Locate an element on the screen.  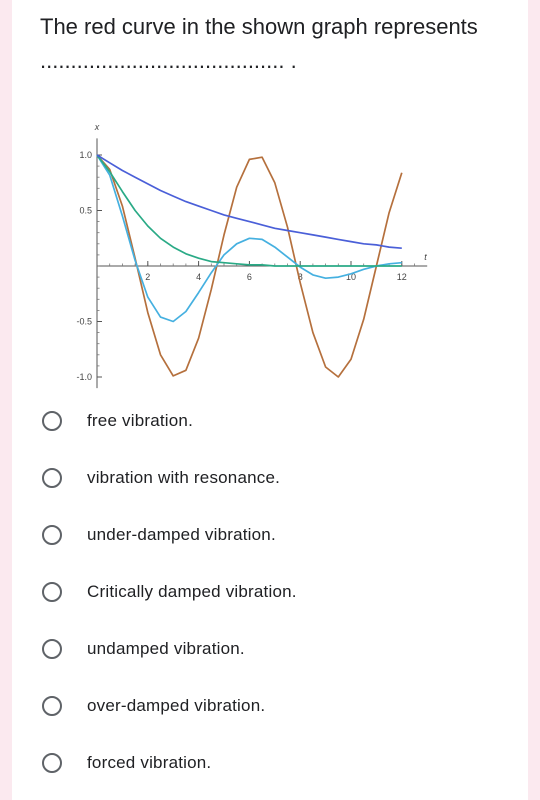
option-vibration-with-resonance: vibration with resonance. is located at coordinates (252, 478).